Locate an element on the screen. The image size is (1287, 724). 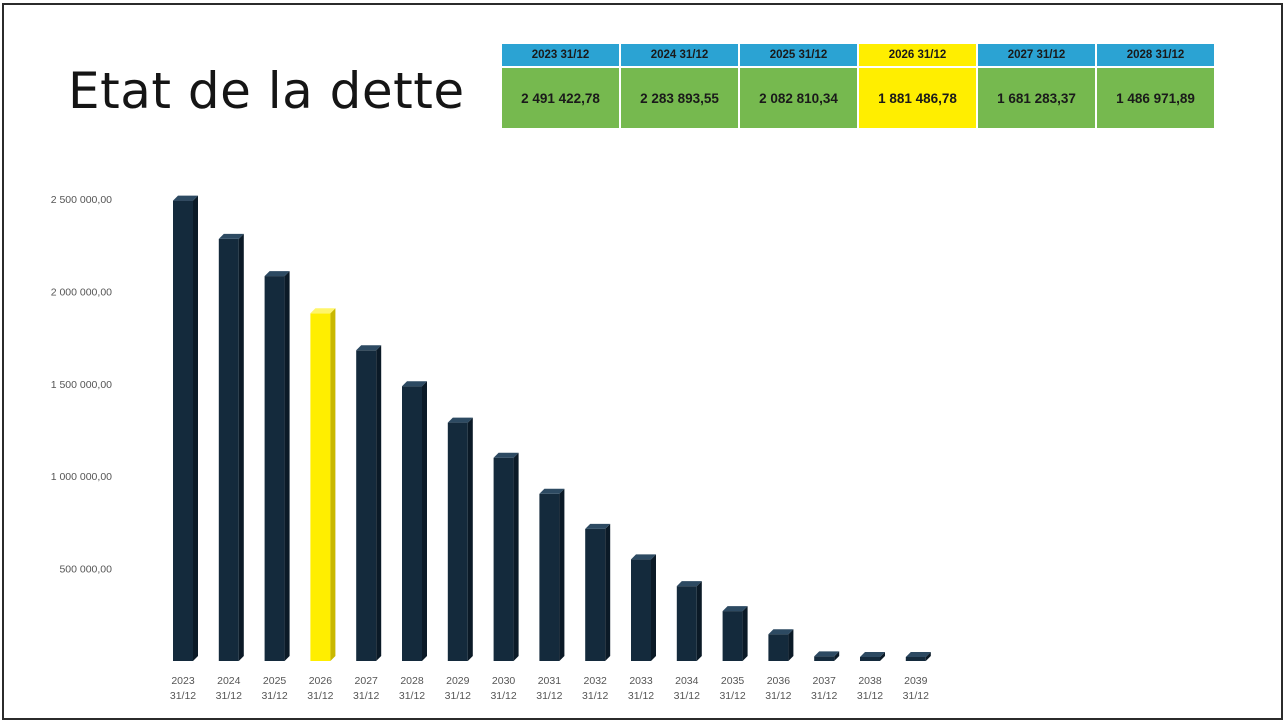
x-tick-label-year: 2031 is located at coordinates (550, 681).